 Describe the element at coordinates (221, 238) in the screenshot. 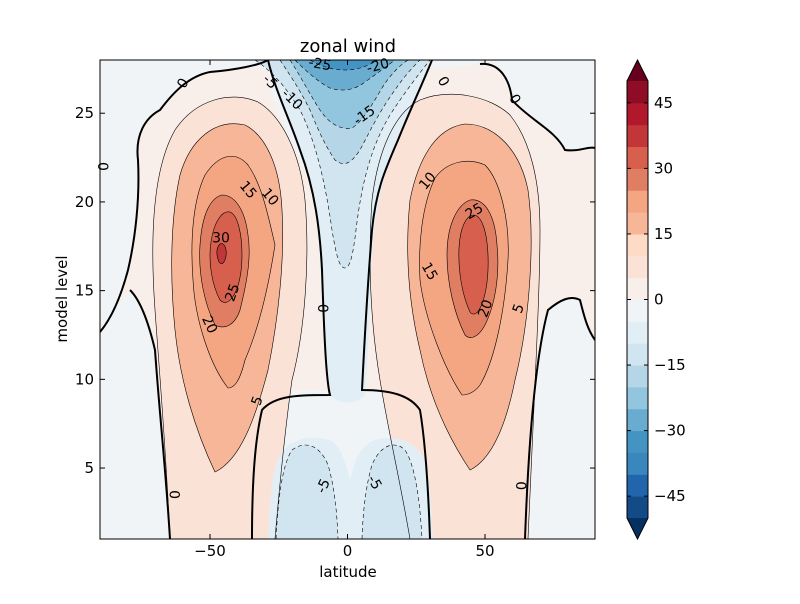

I see `contour-label: 30` at that location.